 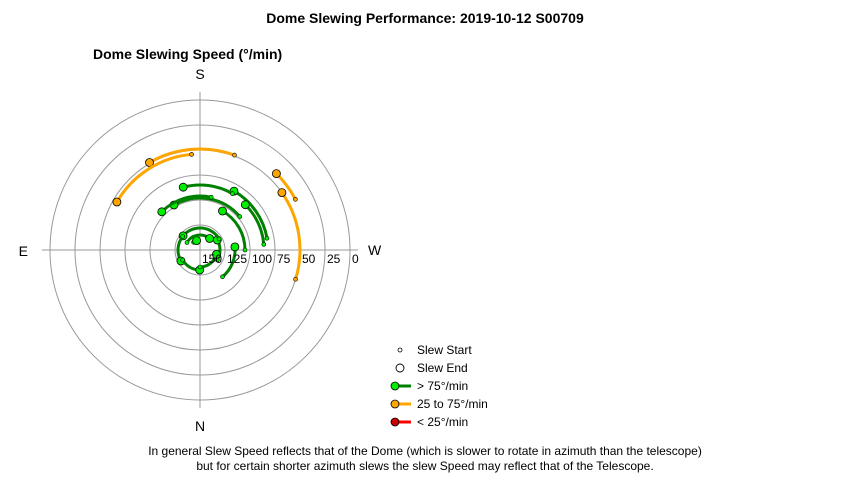 I want to click on legend-item-fast: > 75°/min, so click(x=438, y=386).